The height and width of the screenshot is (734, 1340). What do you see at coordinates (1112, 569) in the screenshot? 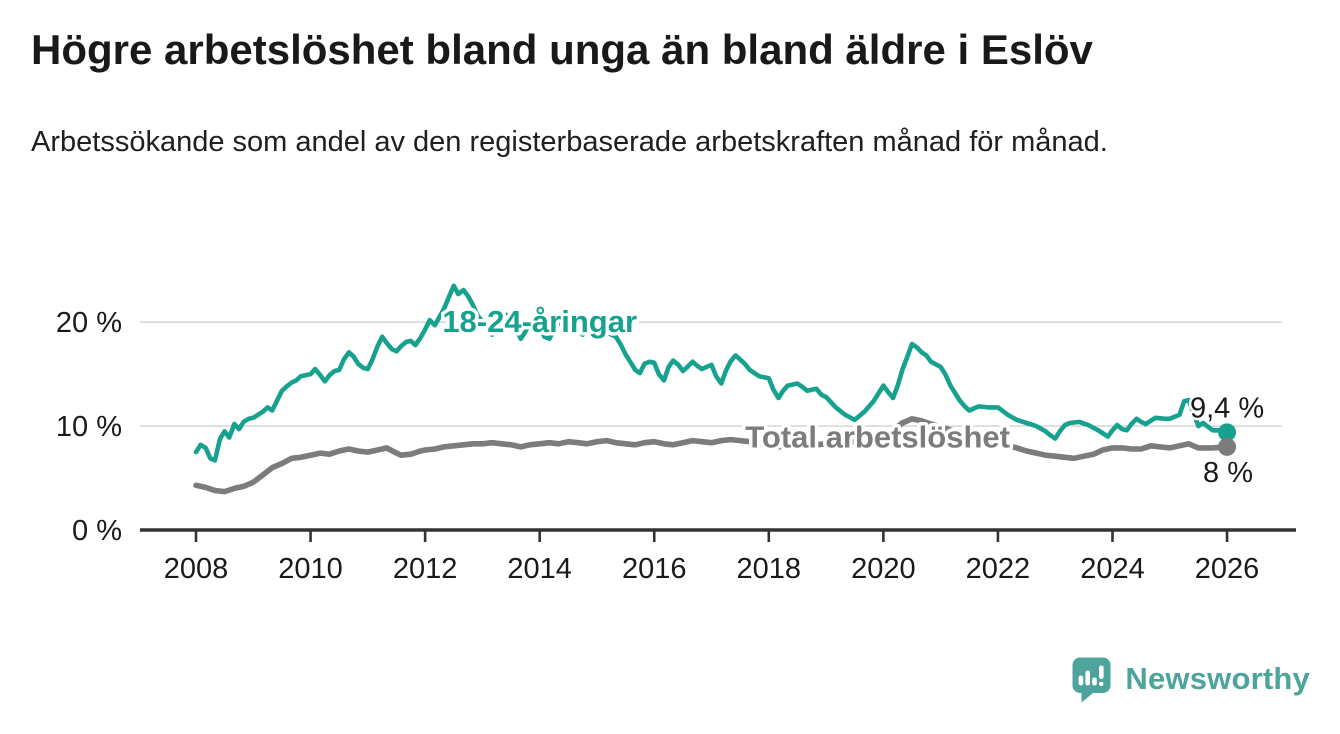
I see `x-tick-label: 2024` at bounding box center [1112, 569].